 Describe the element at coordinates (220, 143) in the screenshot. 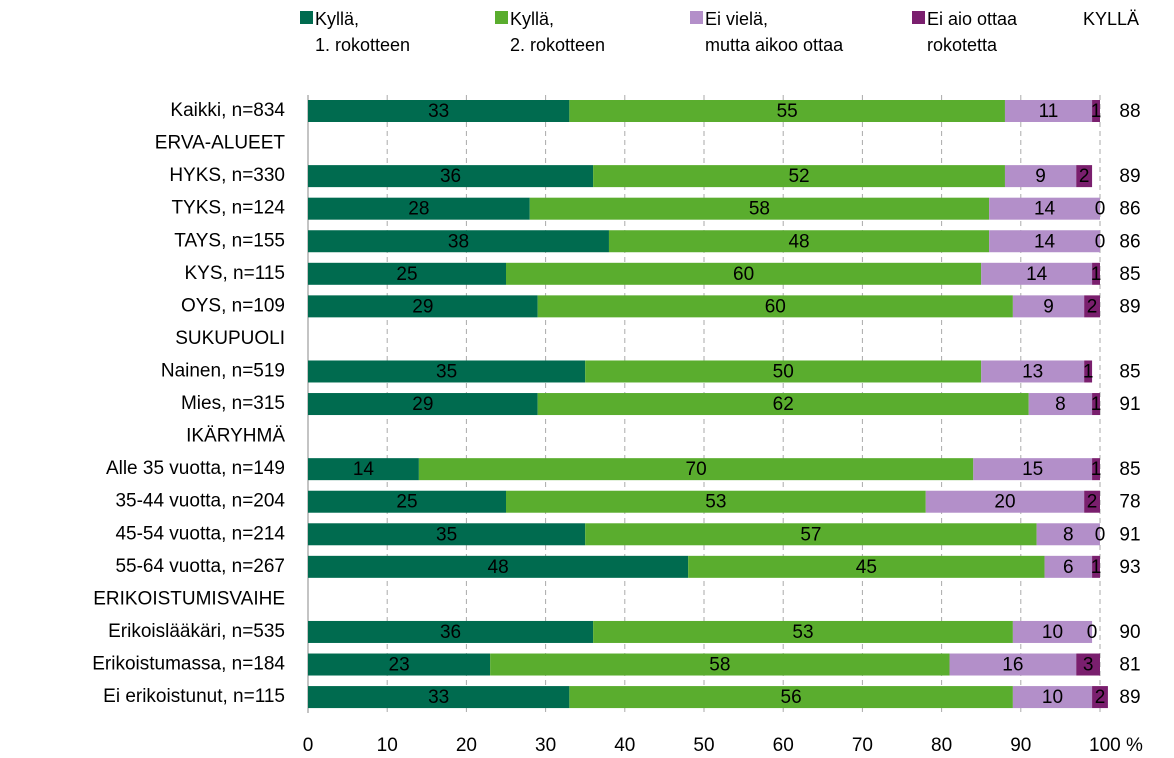

I see `category-label: ERVA-ALUEET` at that location.